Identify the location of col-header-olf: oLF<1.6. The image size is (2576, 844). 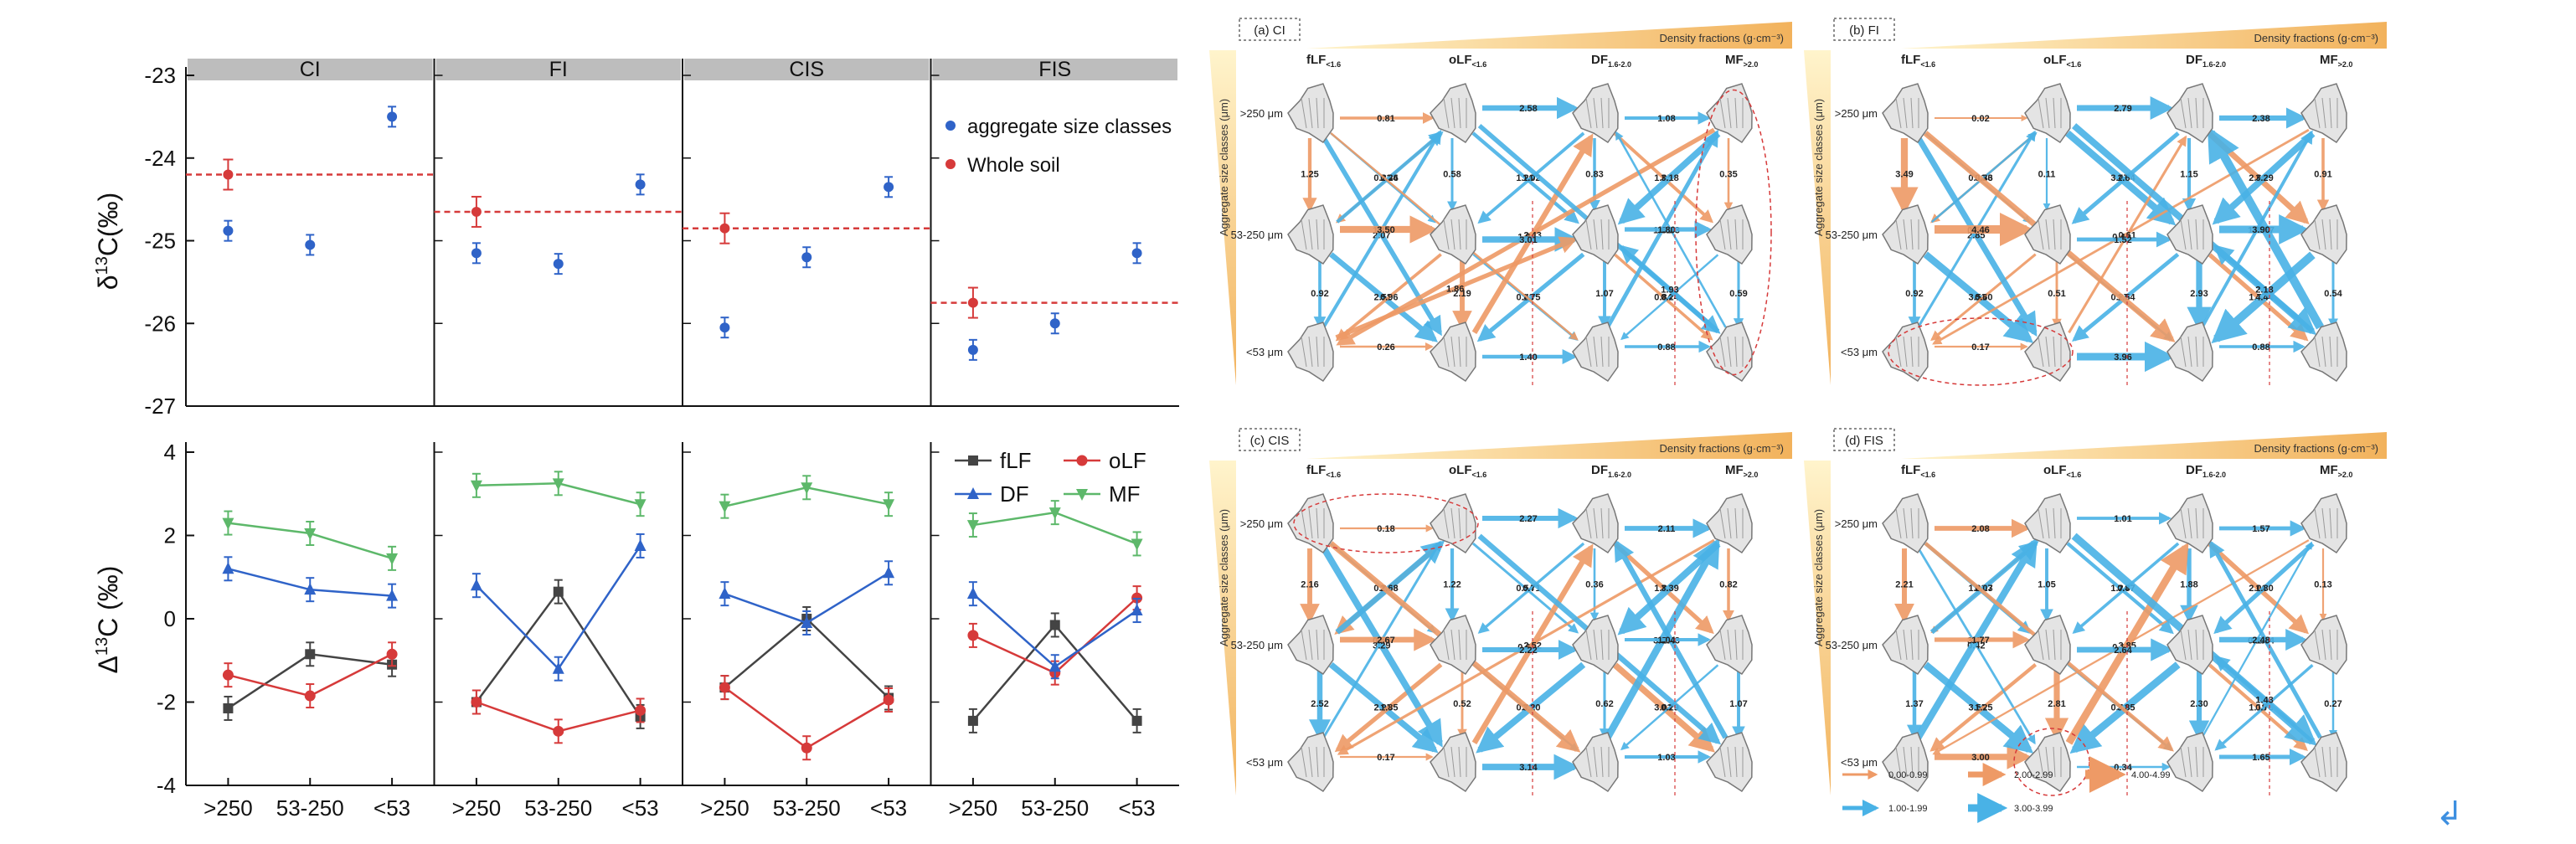
(1467, 471).